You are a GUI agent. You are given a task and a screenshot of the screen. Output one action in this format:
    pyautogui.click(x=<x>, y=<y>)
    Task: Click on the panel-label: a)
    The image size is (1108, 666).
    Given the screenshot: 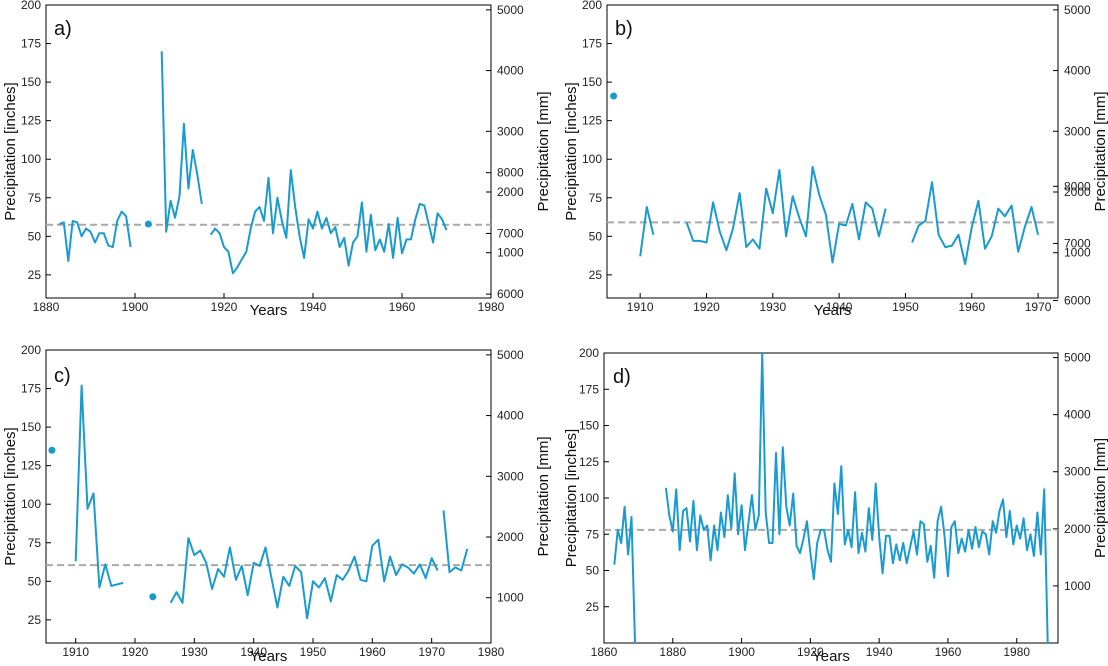 What is the action you would take?
    pyautogui.click(x=63, y=29)
    